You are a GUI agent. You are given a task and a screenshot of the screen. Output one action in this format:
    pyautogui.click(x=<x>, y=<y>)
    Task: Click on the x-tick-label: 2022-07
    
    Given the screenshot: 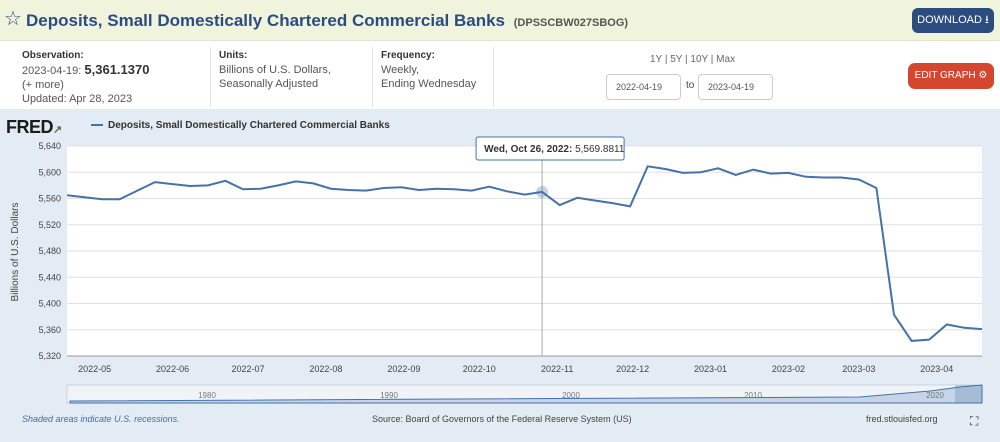 What is the action you would take?
    pyautogui.click(x=247, y=369)
    